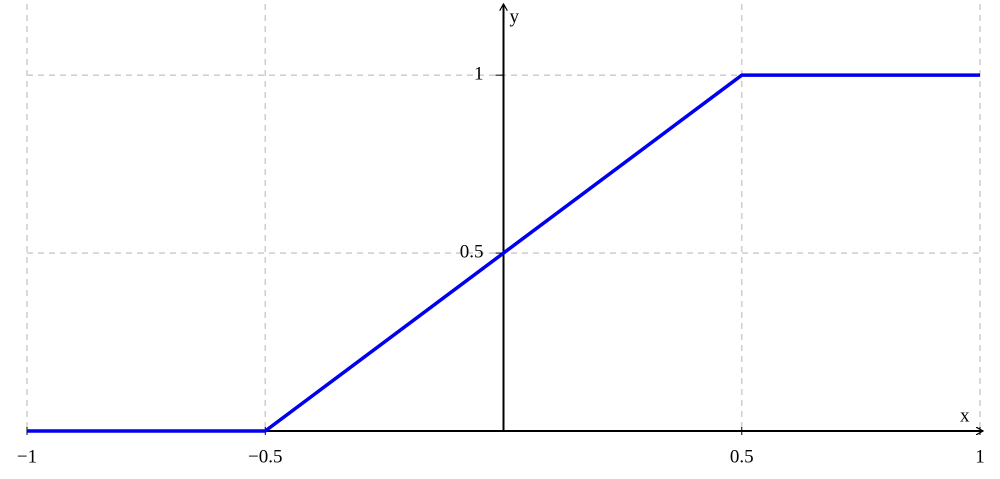  What do you see at coordinates (479, 74) in the screenshot?
I see `y-tick-label: 1` at bounding box center [479, 74].